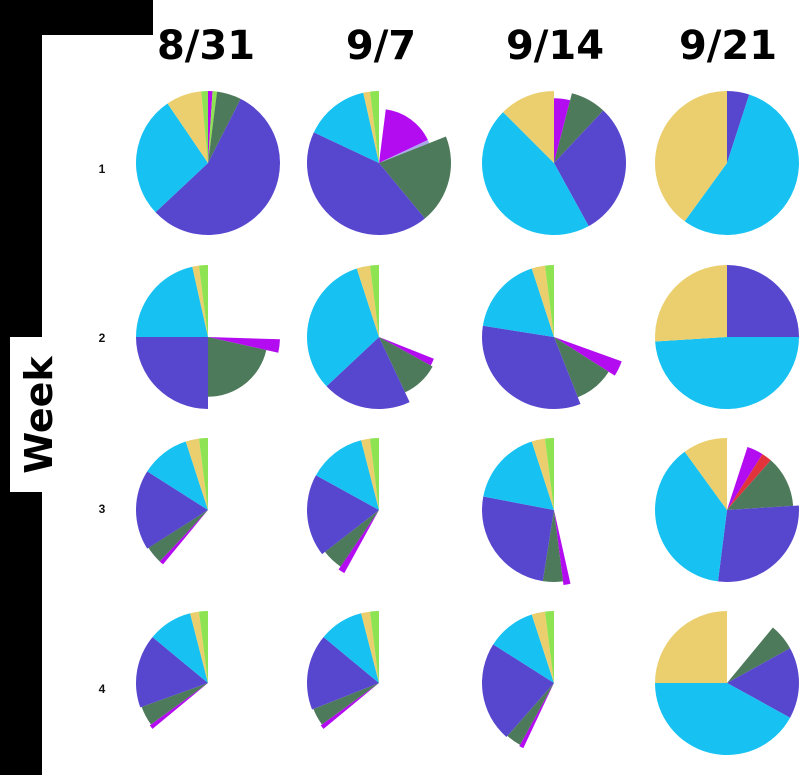 The image size is (800, 775). I want to click on pie-slice-red, so click(749, 482).